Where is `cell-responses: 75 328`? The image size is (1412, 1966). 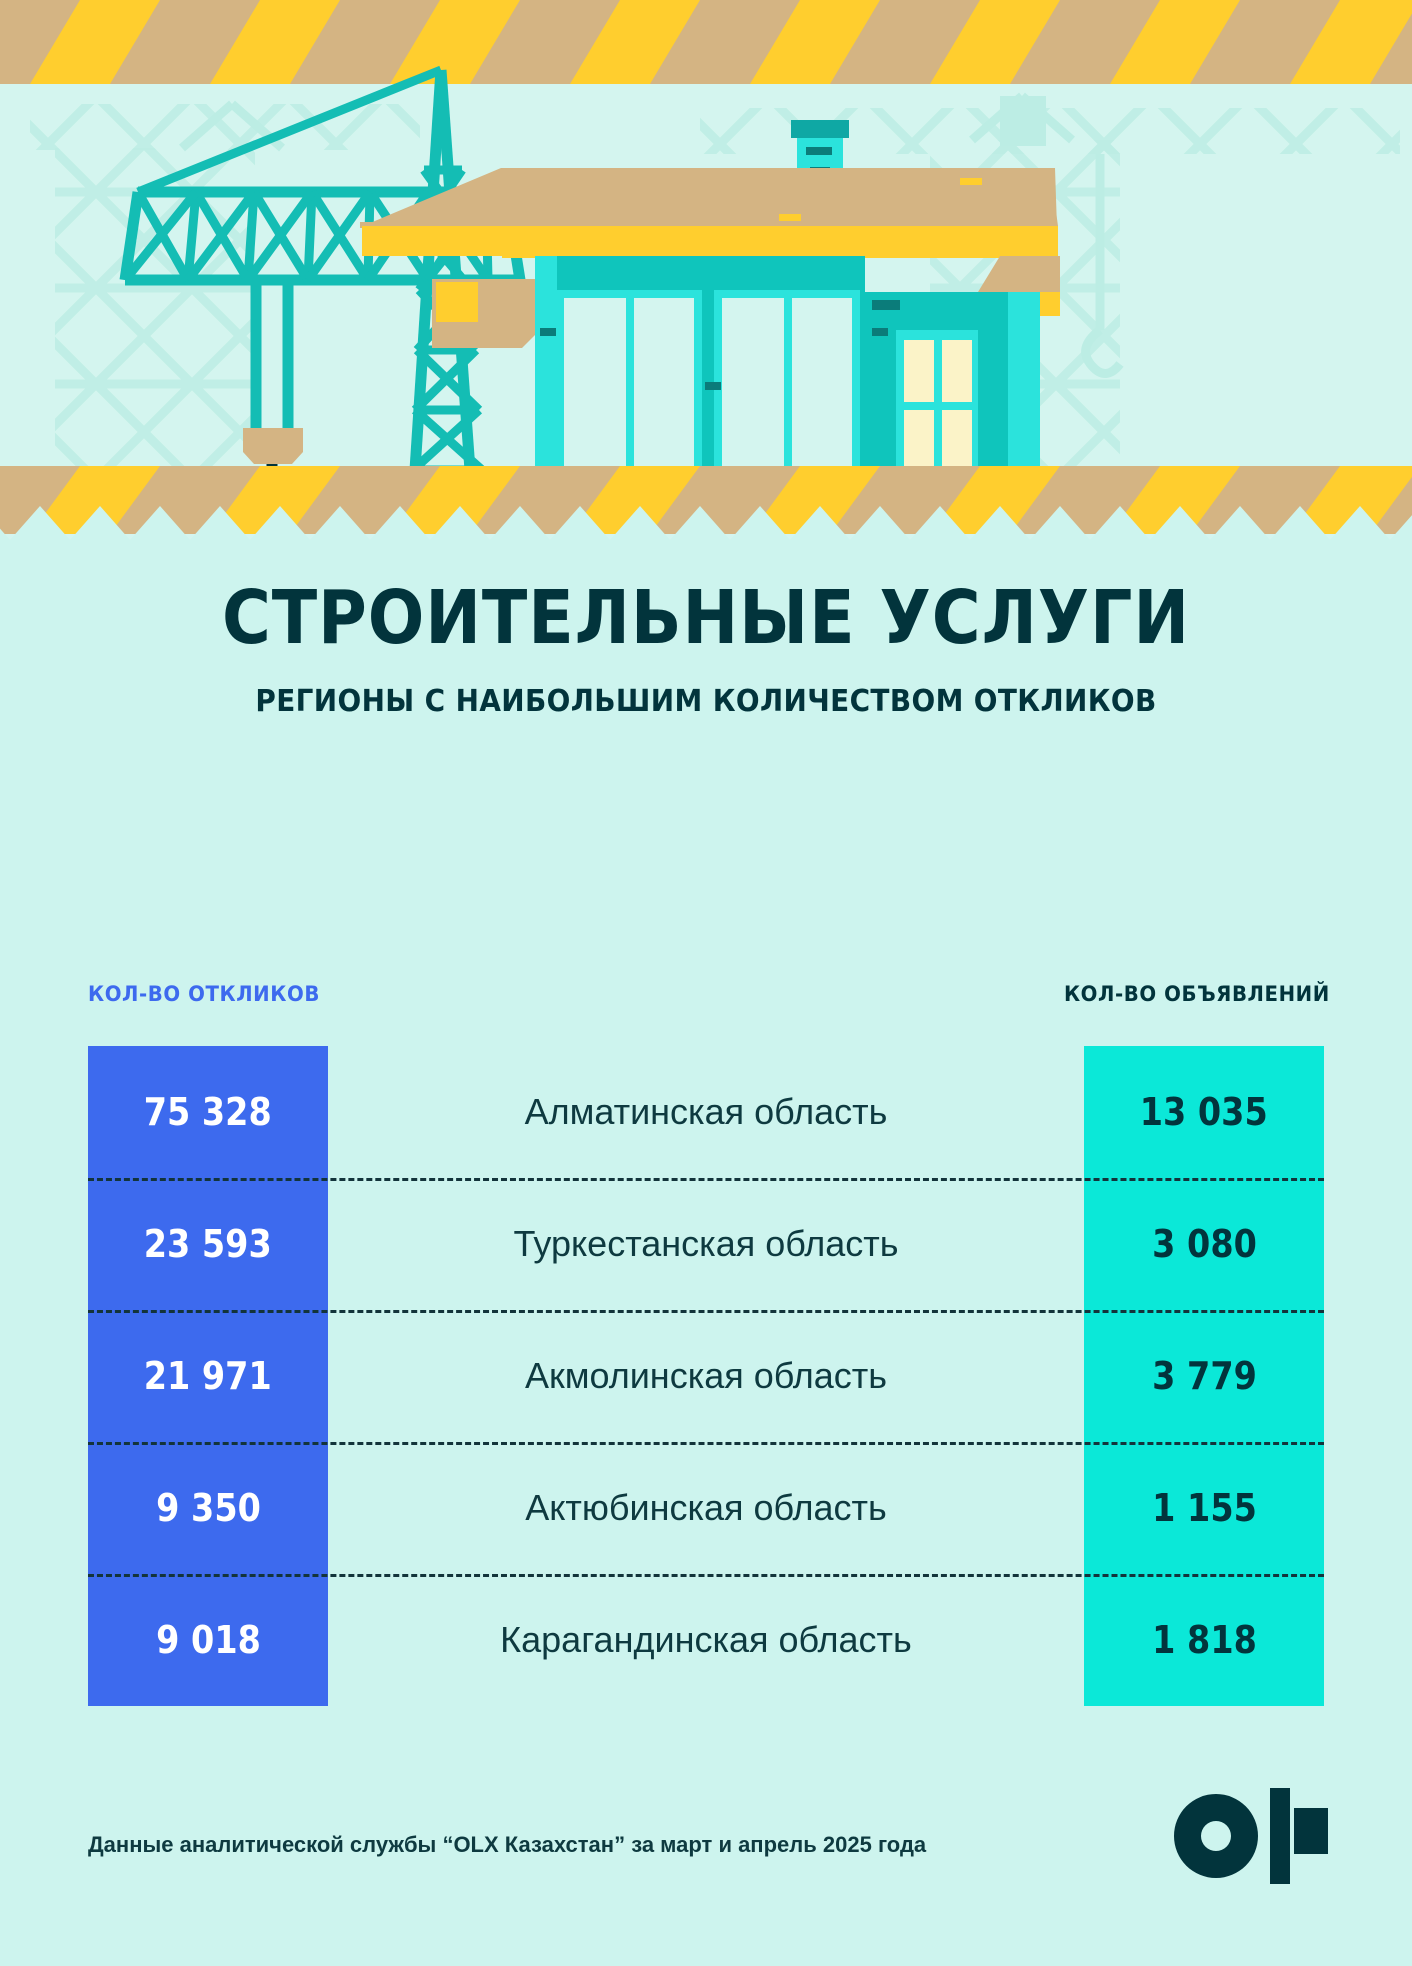
cell-responses: 75 328 is located at coordinates (208, 1112).